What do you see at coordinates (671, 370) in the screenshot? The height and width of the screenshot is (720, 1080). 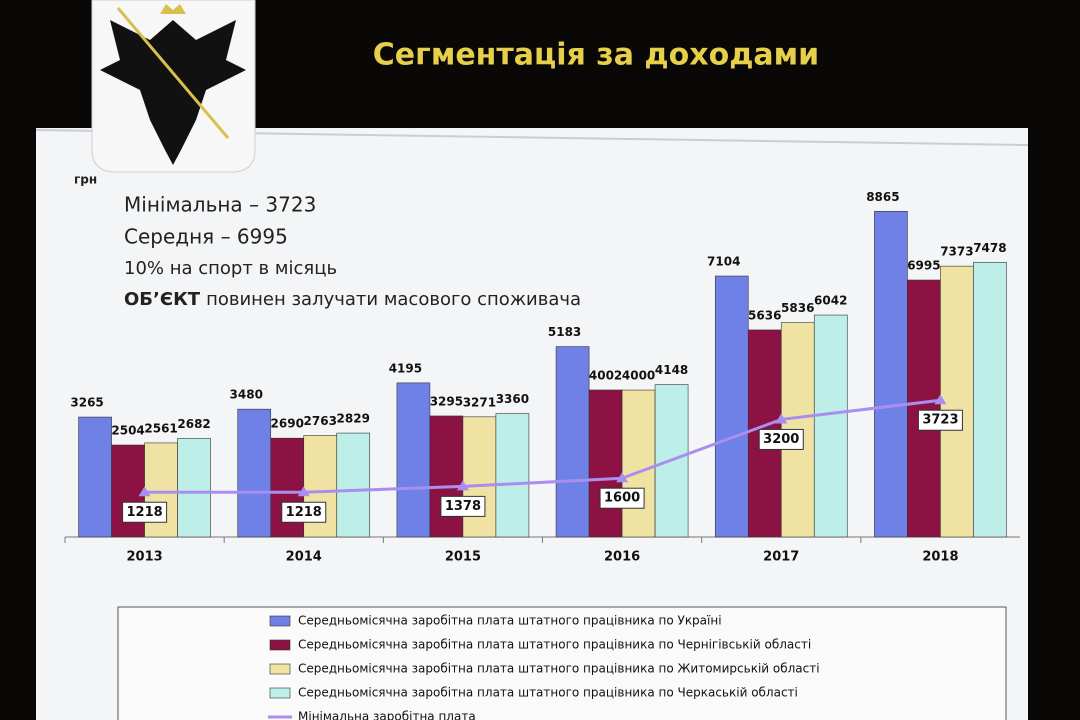 I see `data-label: 4148` at bounding box center [671, 370].